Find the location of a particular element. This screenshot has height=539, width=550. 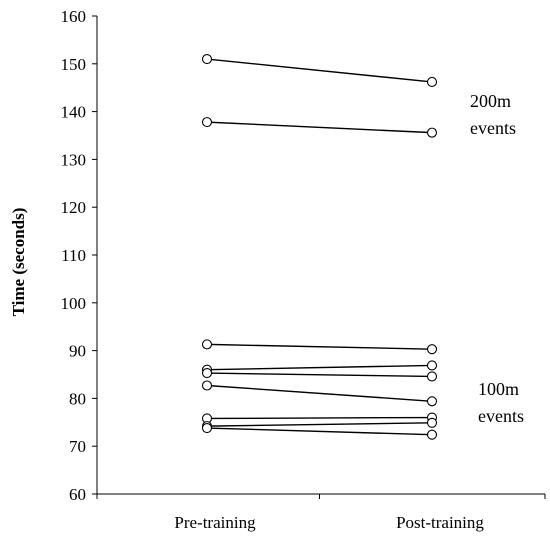

y-tick-label: 90 is located at coordinates (77, 351).